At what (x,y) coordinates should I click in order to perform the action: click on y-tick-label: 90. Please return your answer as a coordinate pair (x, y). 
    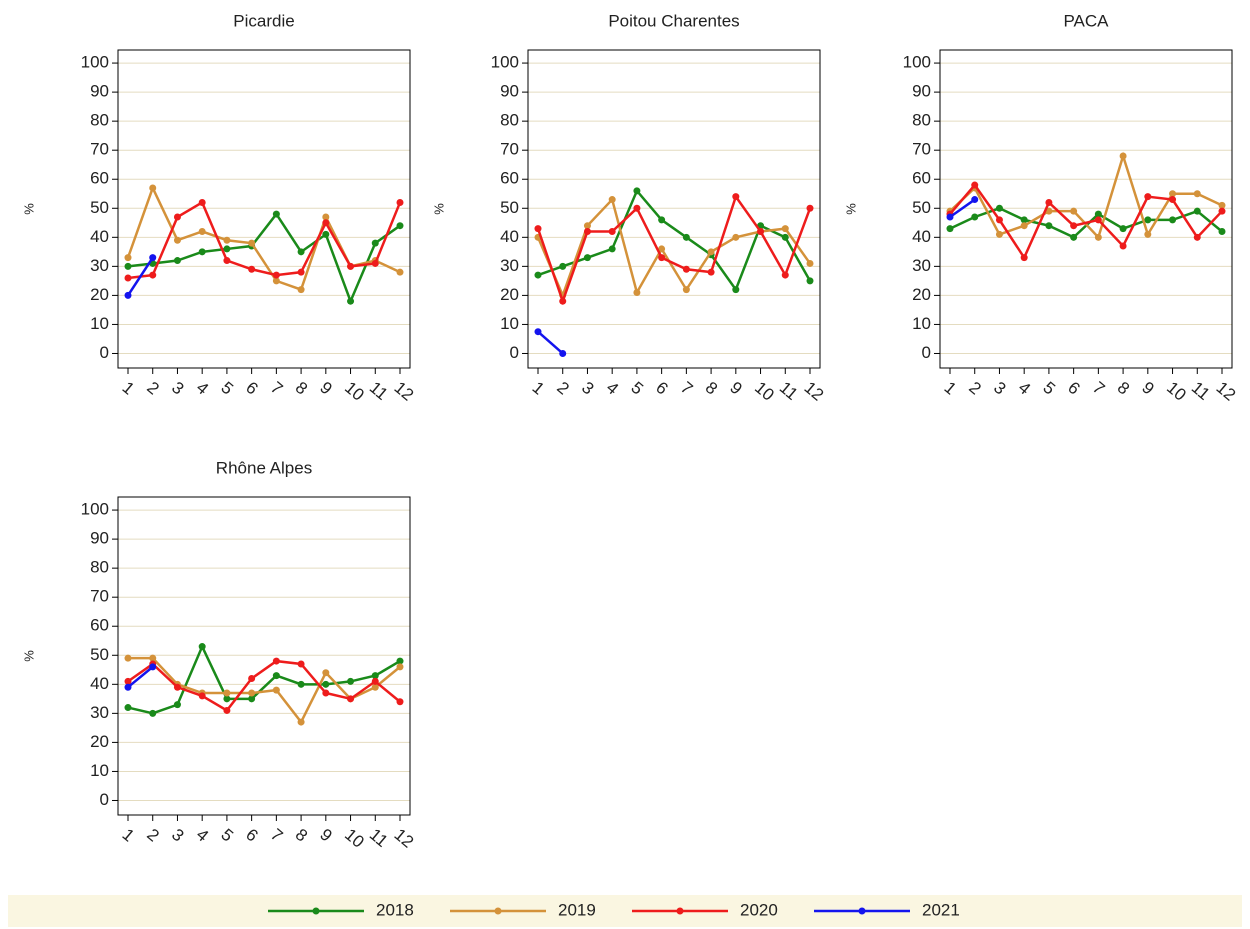
    Looking at the image, I should click on (99, 91).